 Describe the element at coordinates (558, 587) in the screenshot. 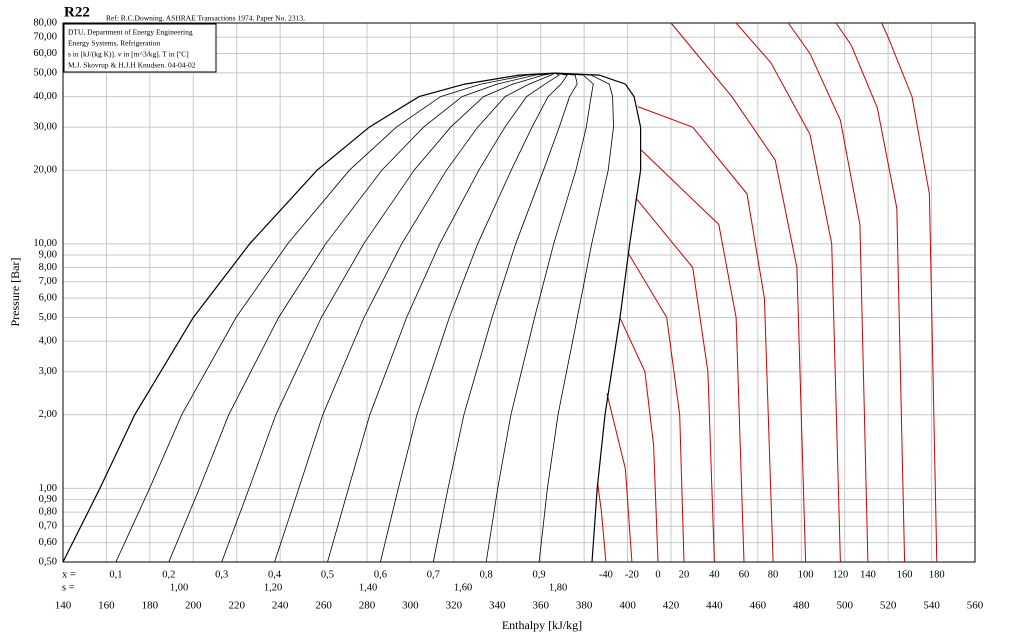

I see `entropy-label: 1,80` at that location.